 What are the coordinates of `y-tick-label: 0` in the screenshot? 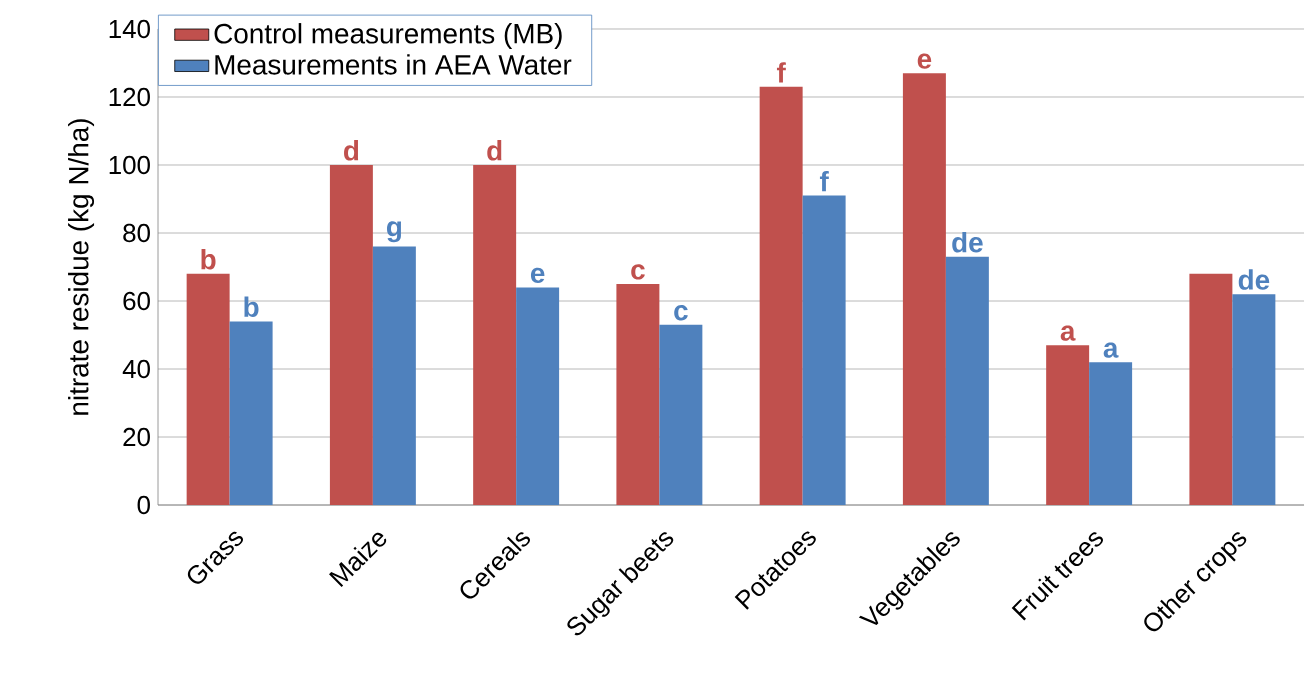 It's located at (143, 505).